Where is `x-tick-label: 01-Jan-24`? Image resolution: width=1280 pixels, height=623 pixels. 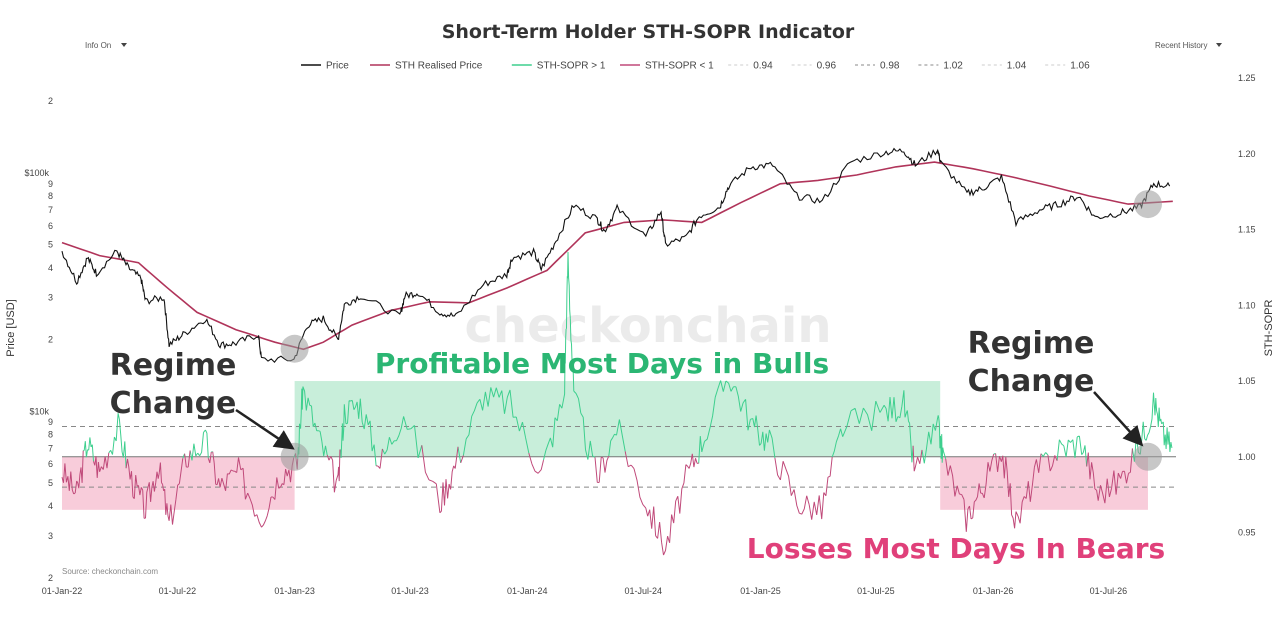 x-tick-label: 01-Jan-24 is located at coordinates (527, 591).